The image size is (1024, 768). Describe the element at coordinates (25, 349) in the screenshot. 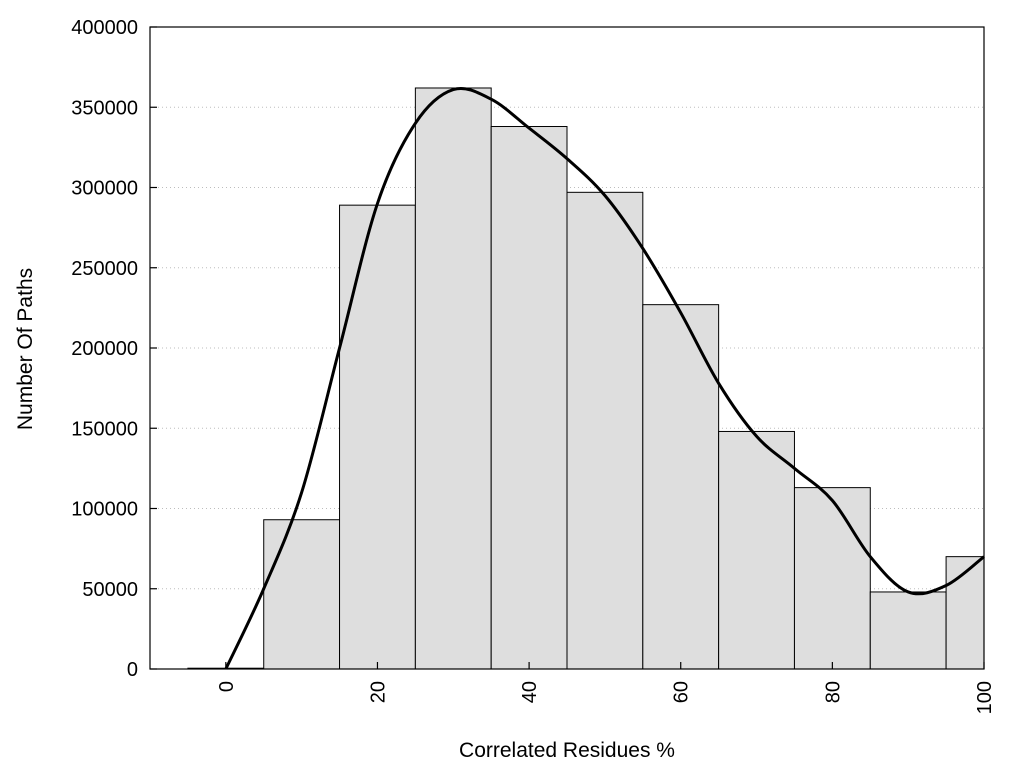

I see `y-axis-title: Number Of Paths` at that location.